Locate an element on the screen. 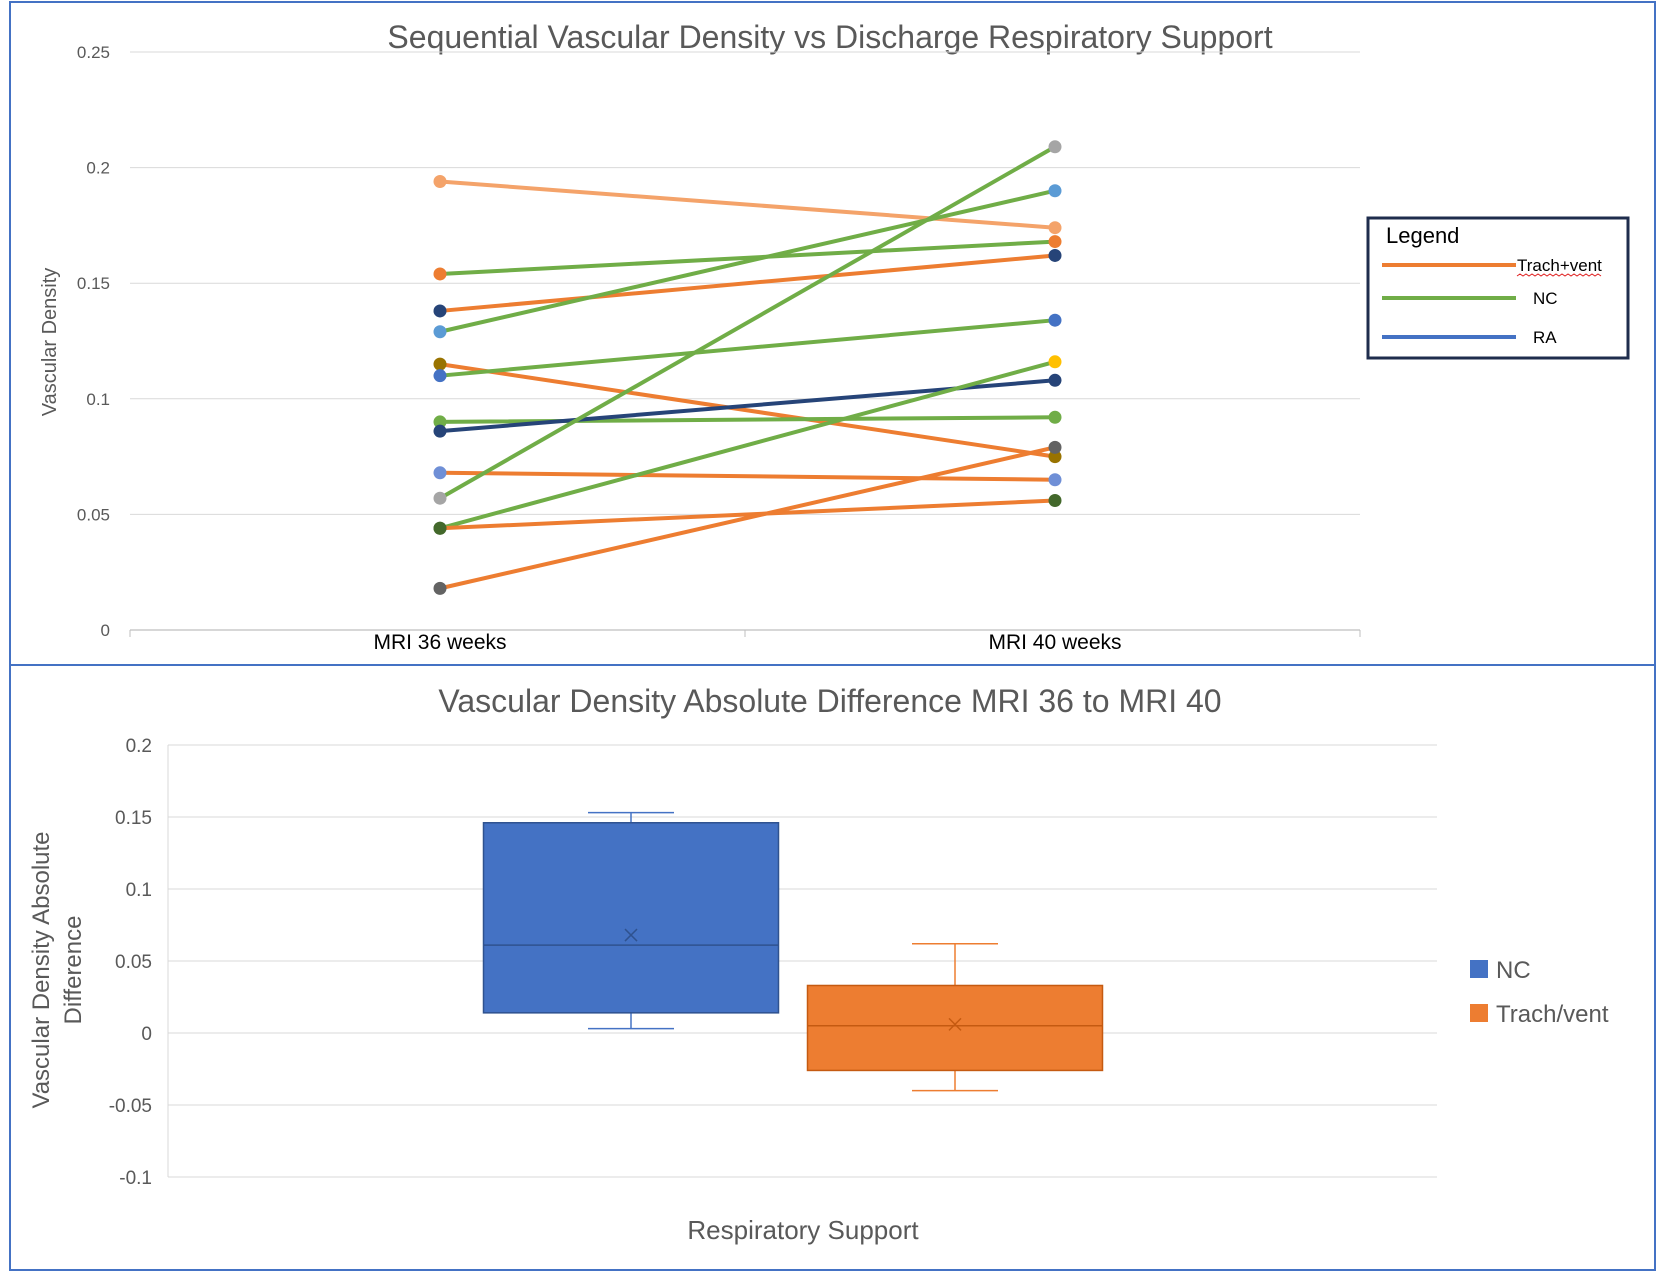 The height and width of the screenshot is (1272, 1658). legend-swatch-nc-box is located at coordinates (1479, 969).